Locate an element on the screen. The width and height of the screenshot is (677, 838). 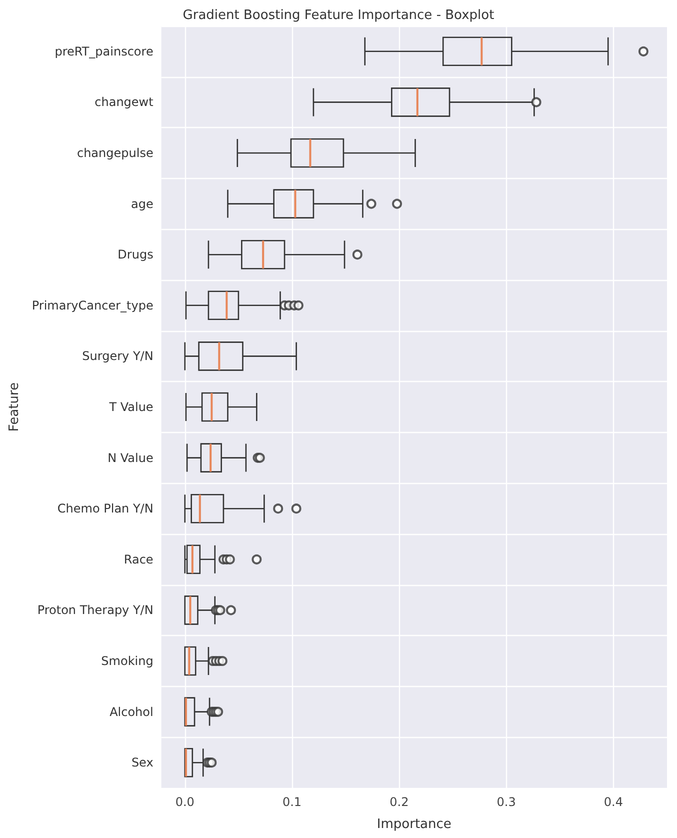
y-tick-label: changewt is located at coordinates (124, 102).